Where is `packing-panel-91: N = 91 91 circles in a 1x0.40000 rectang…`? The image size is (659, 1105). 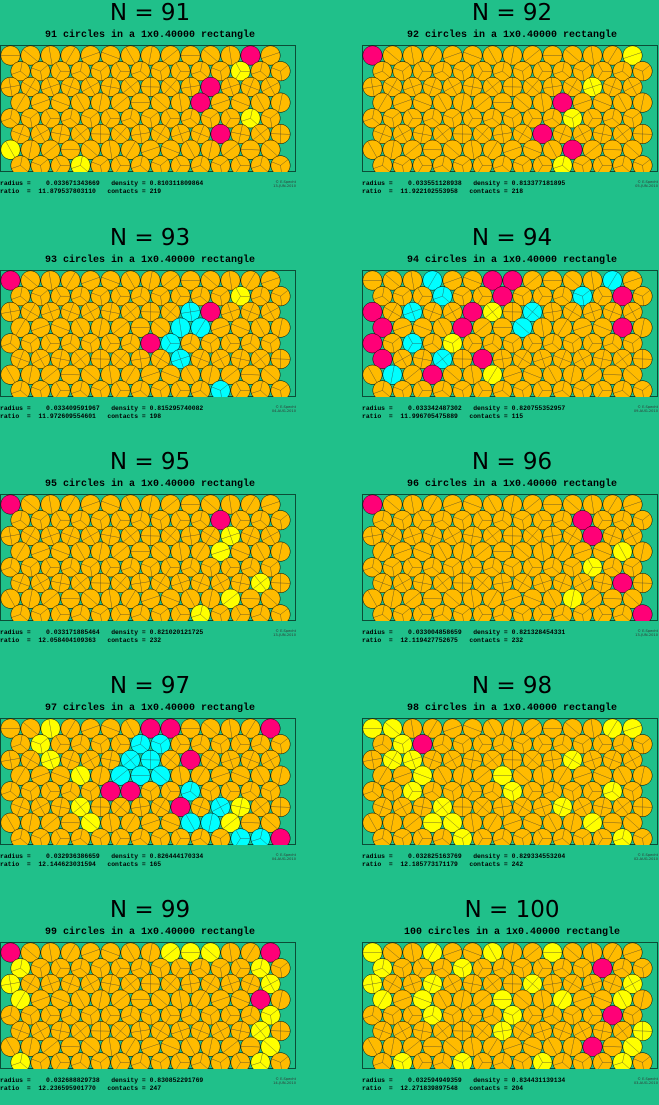 packing-panel-91: N = 91 91 circles in a 1x0.40000 rectang… is located at coordinates (150, 108).